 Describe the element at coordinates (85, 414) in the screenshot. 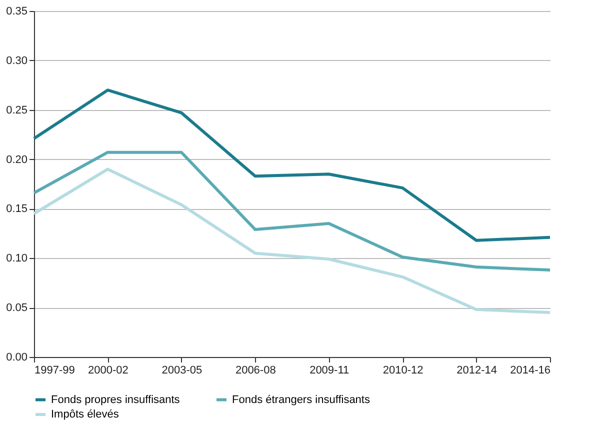

I see `legend-label: Impôts élevés` at that location.